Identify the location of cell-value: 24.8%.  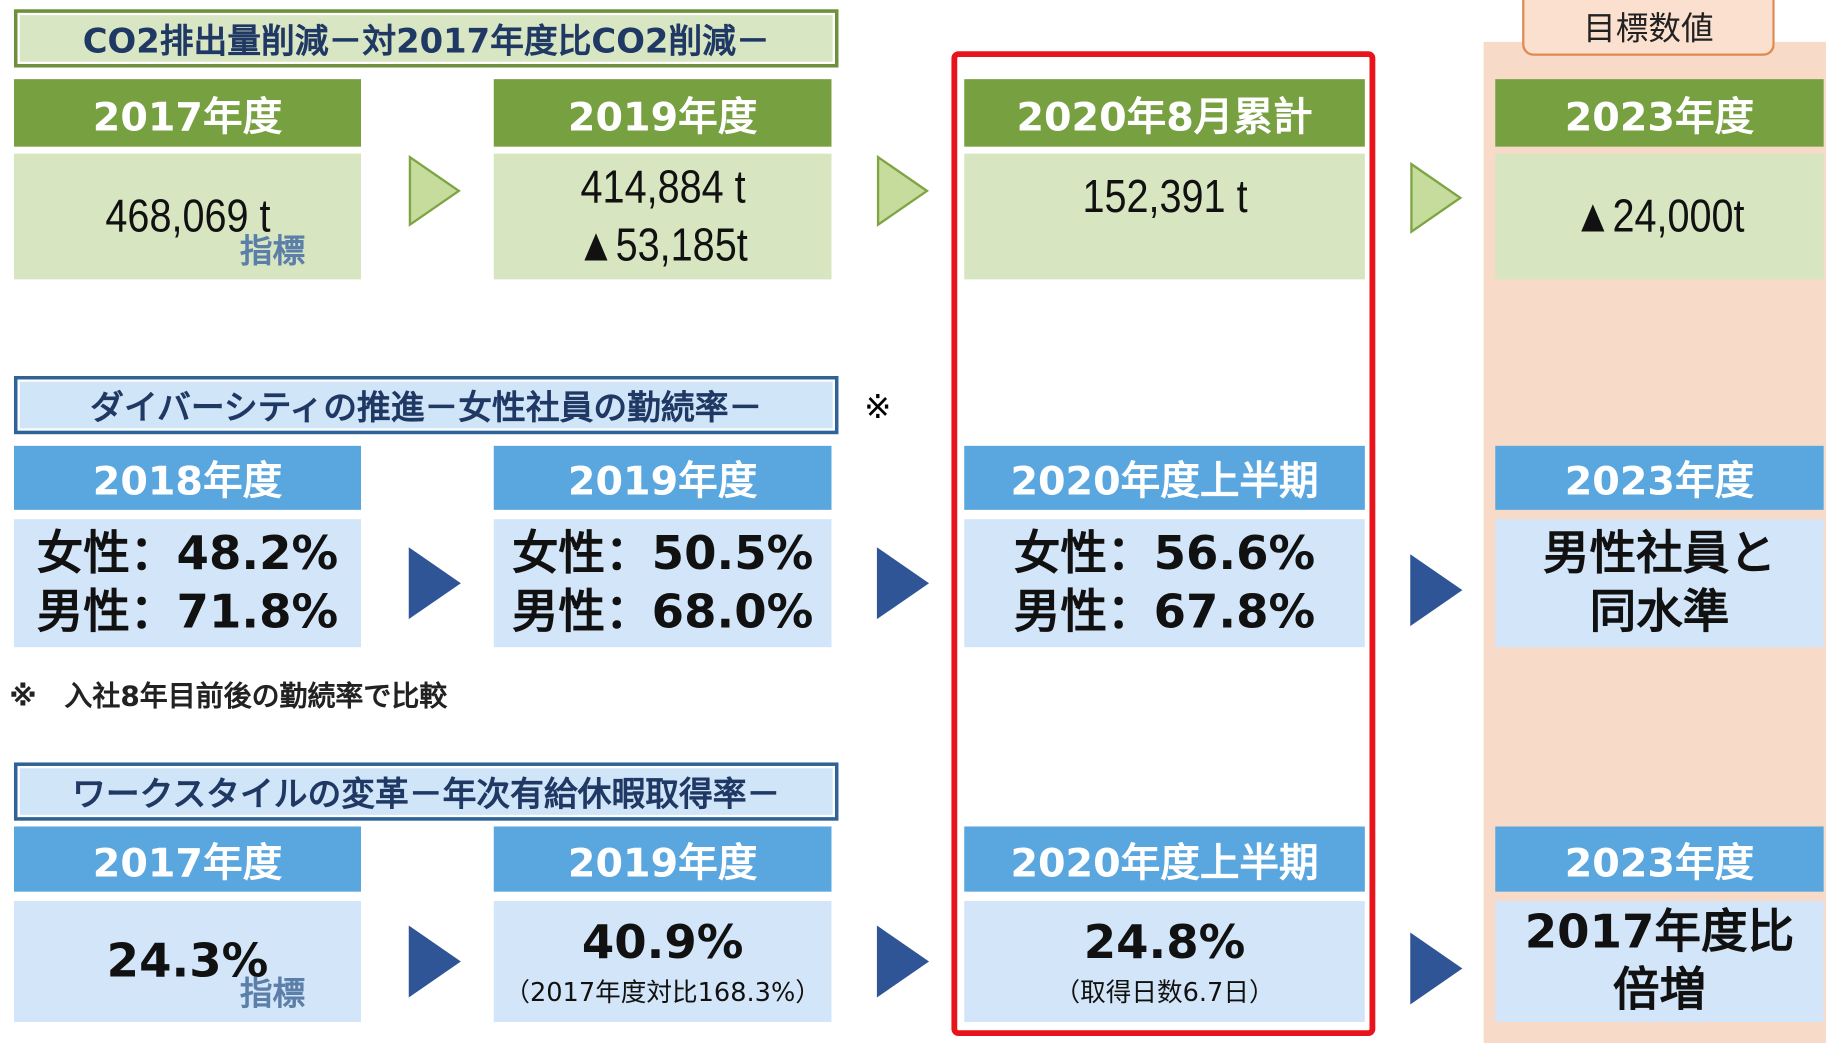
(1164, 943).